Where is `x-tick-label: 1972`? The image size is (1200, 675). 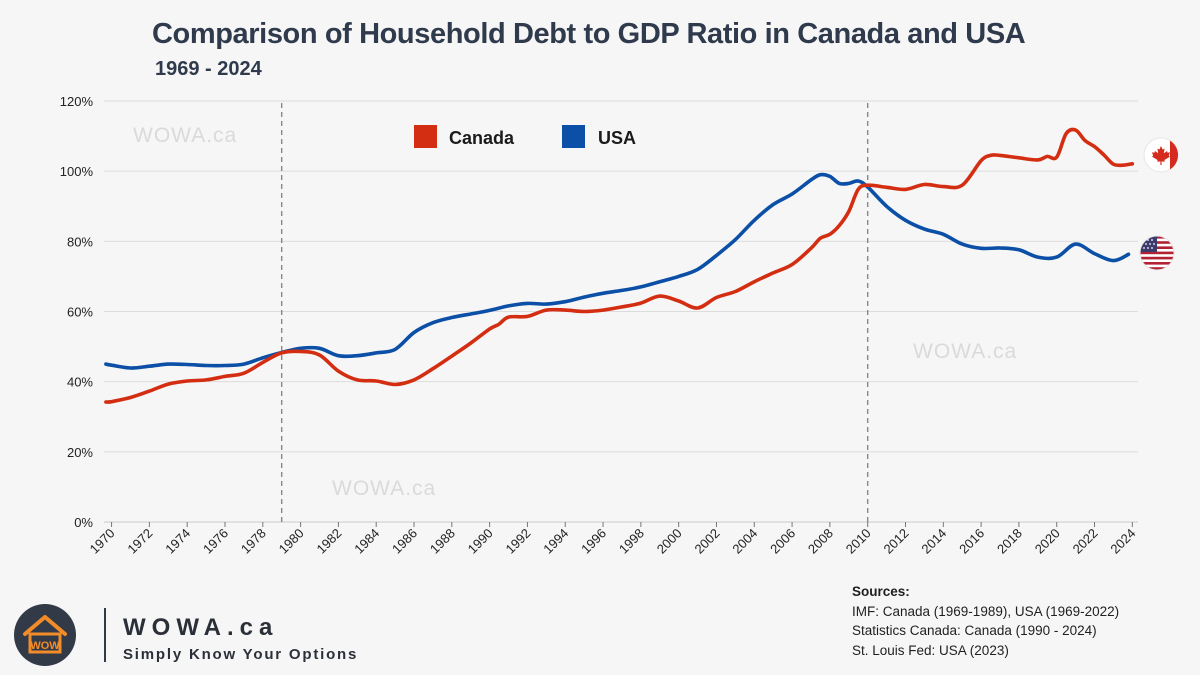
x-tick-label: 1972 is located at coordinates (139, 541).